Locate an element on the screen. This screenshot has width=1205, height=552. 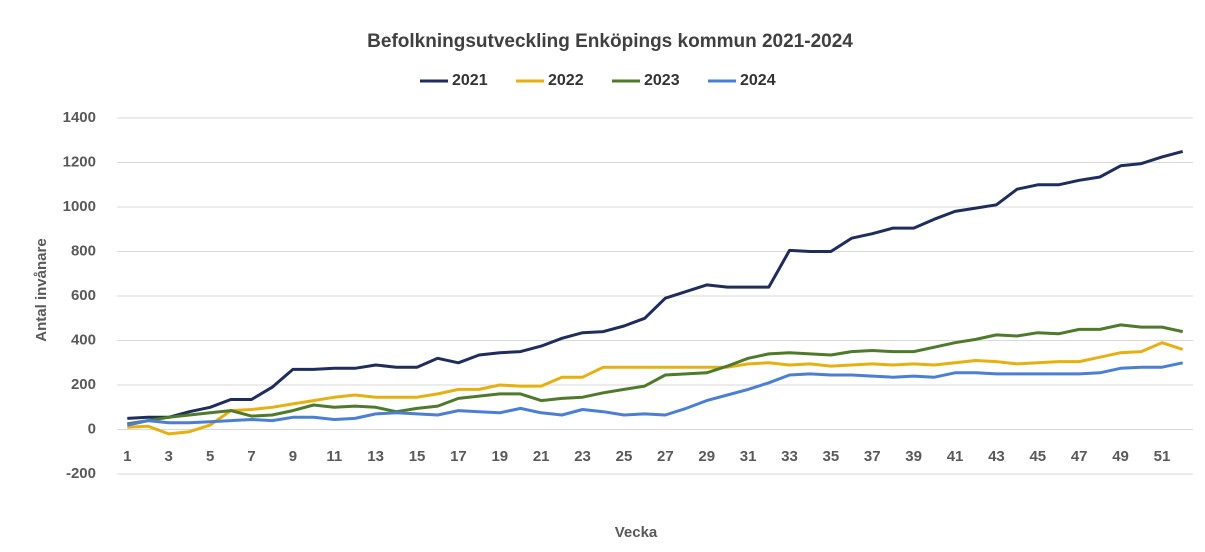
y-tick-label: 1400 is located at coordinates (79, 117).